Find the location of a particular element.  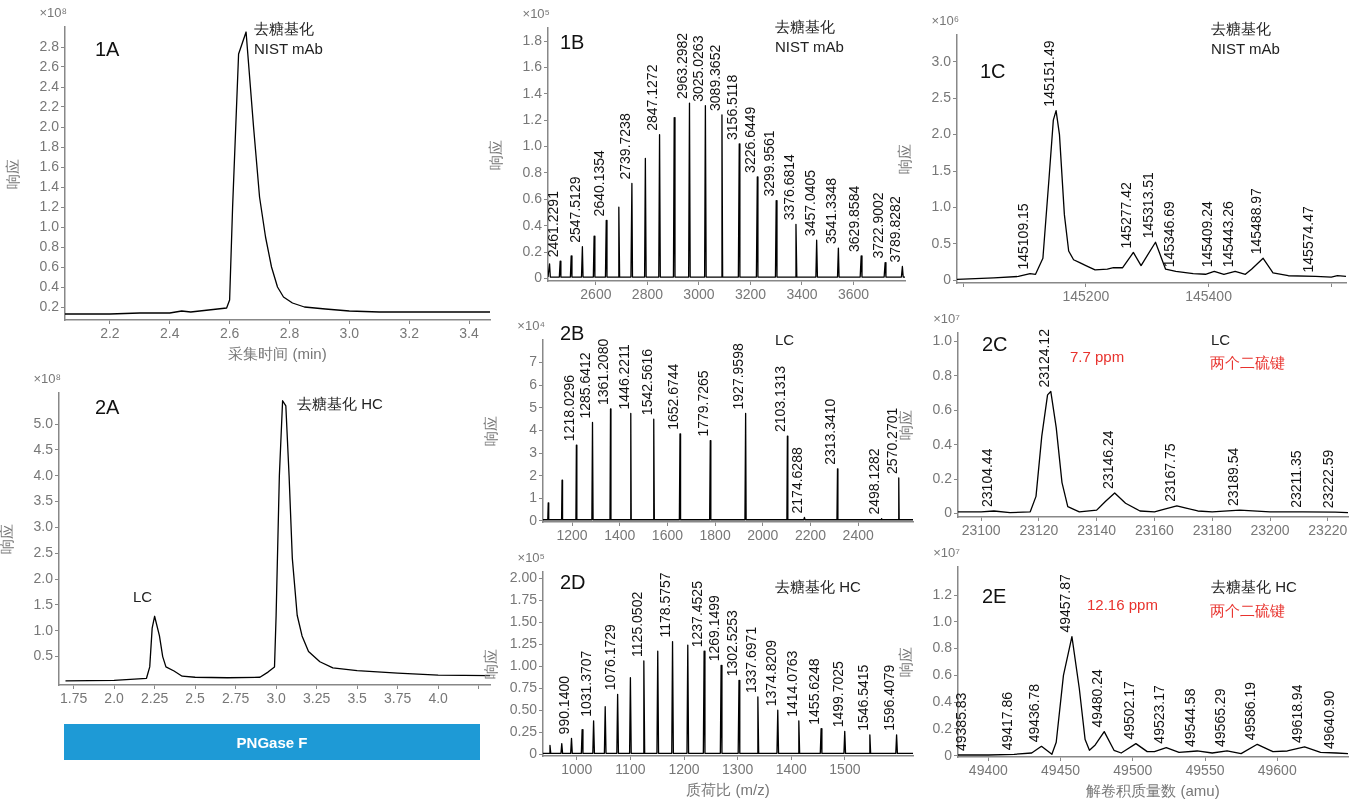

x-tick-label: 2.75 is located at coordinates (235, 698).